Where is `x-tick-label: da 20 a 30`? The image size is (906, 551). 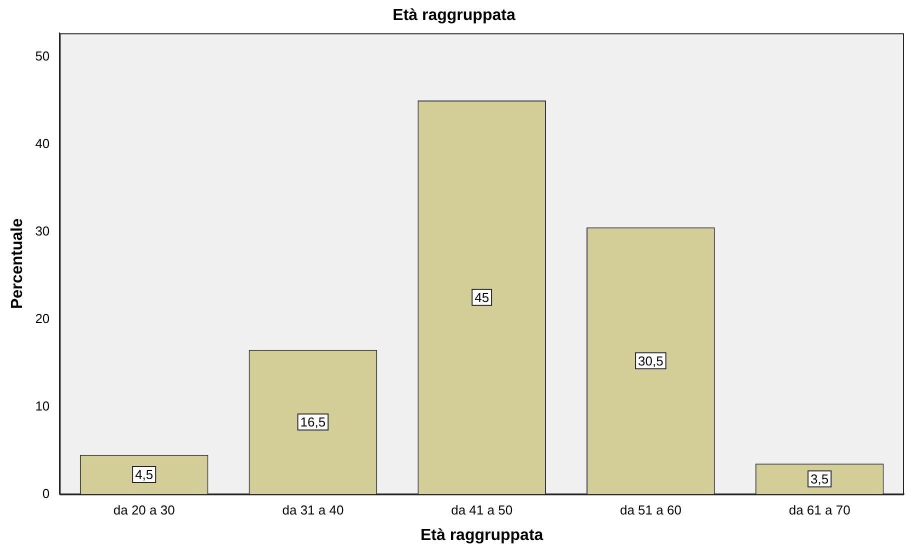
x-tick-label: da 20 a 30 is located at coordinates (144, 510).